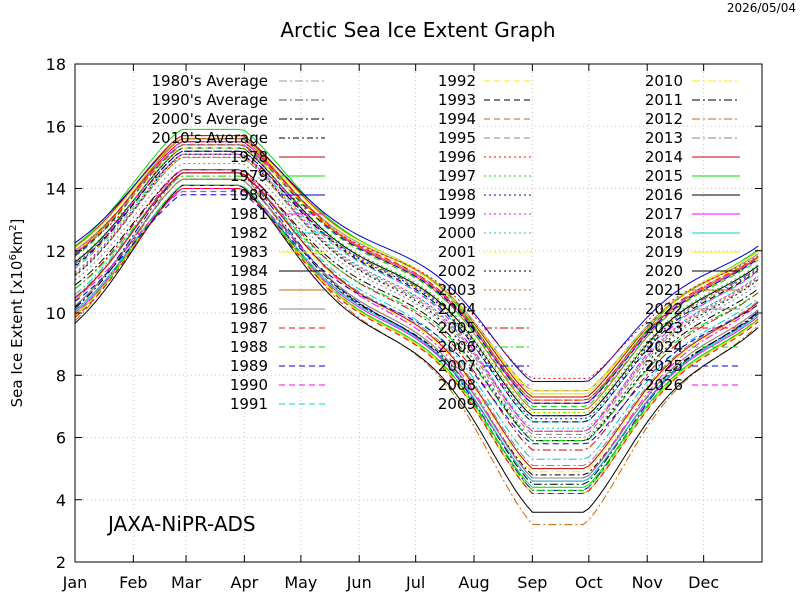 The image size is (800, 600). Describe the element at coordinates (664, 100) in the screenshot. I see `legend-label: 2011` at that location.